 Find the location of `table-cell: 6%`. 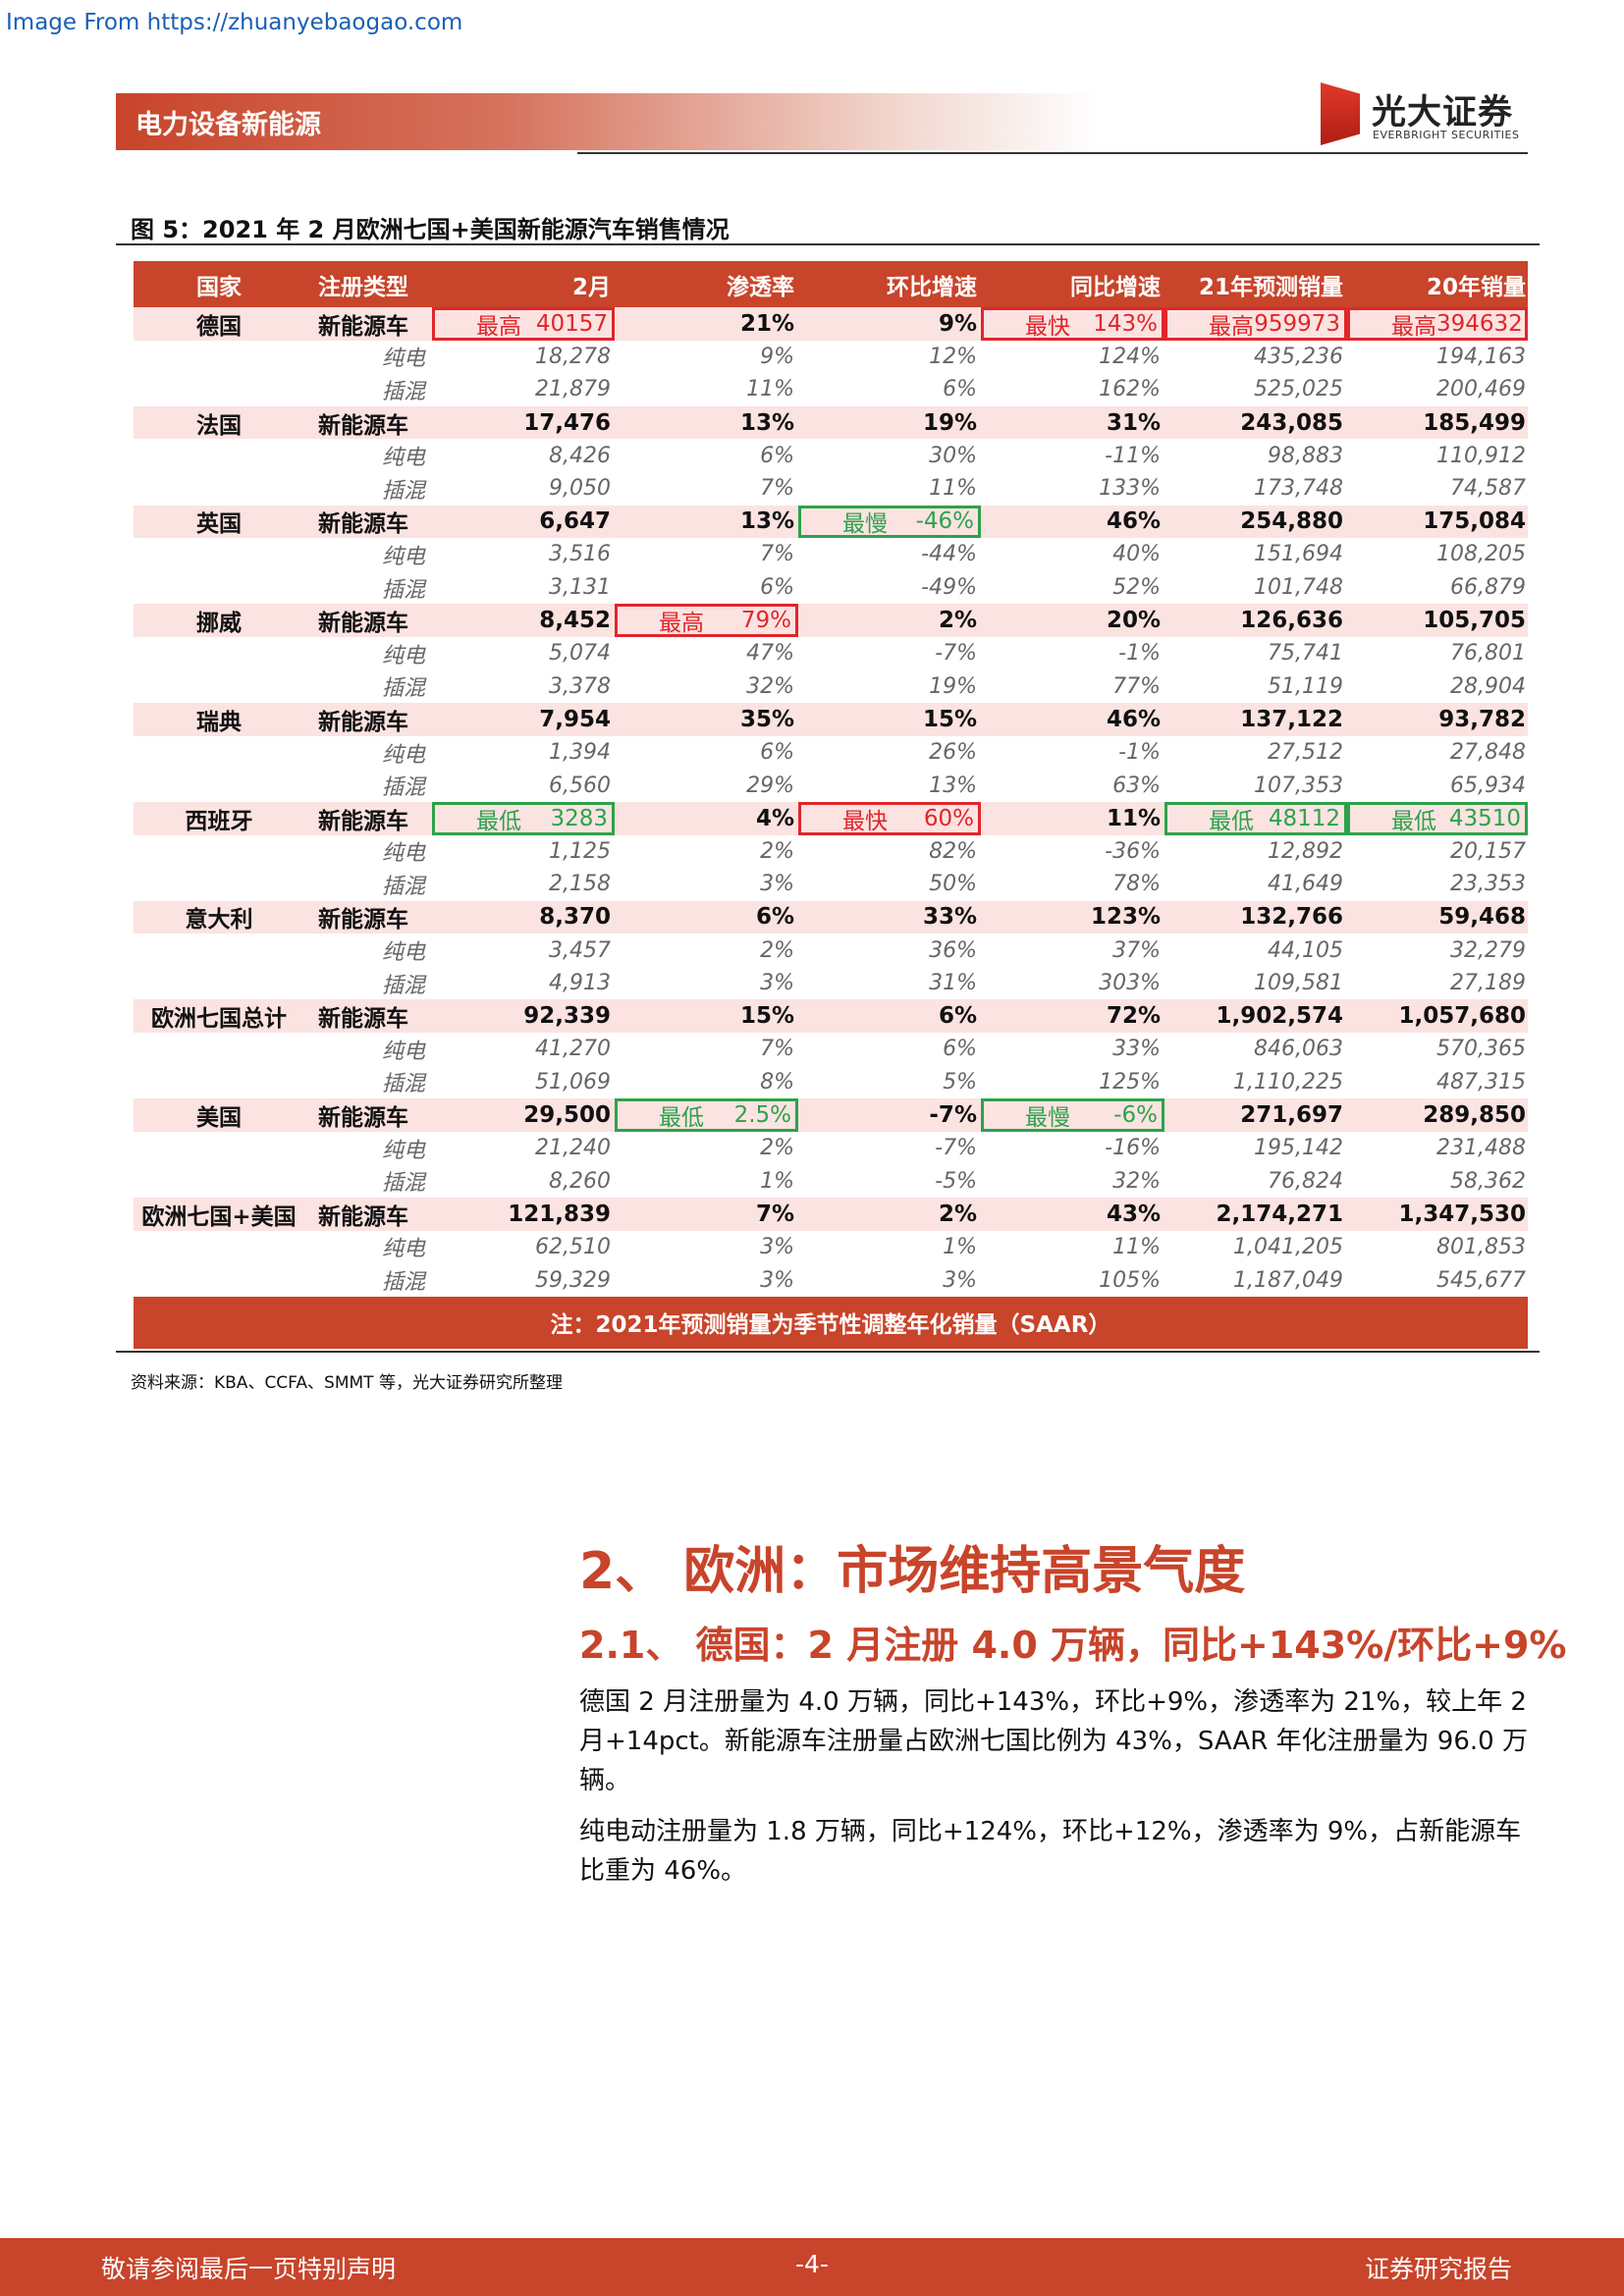

table-cell: 6% is located at coordinates (777, 455).